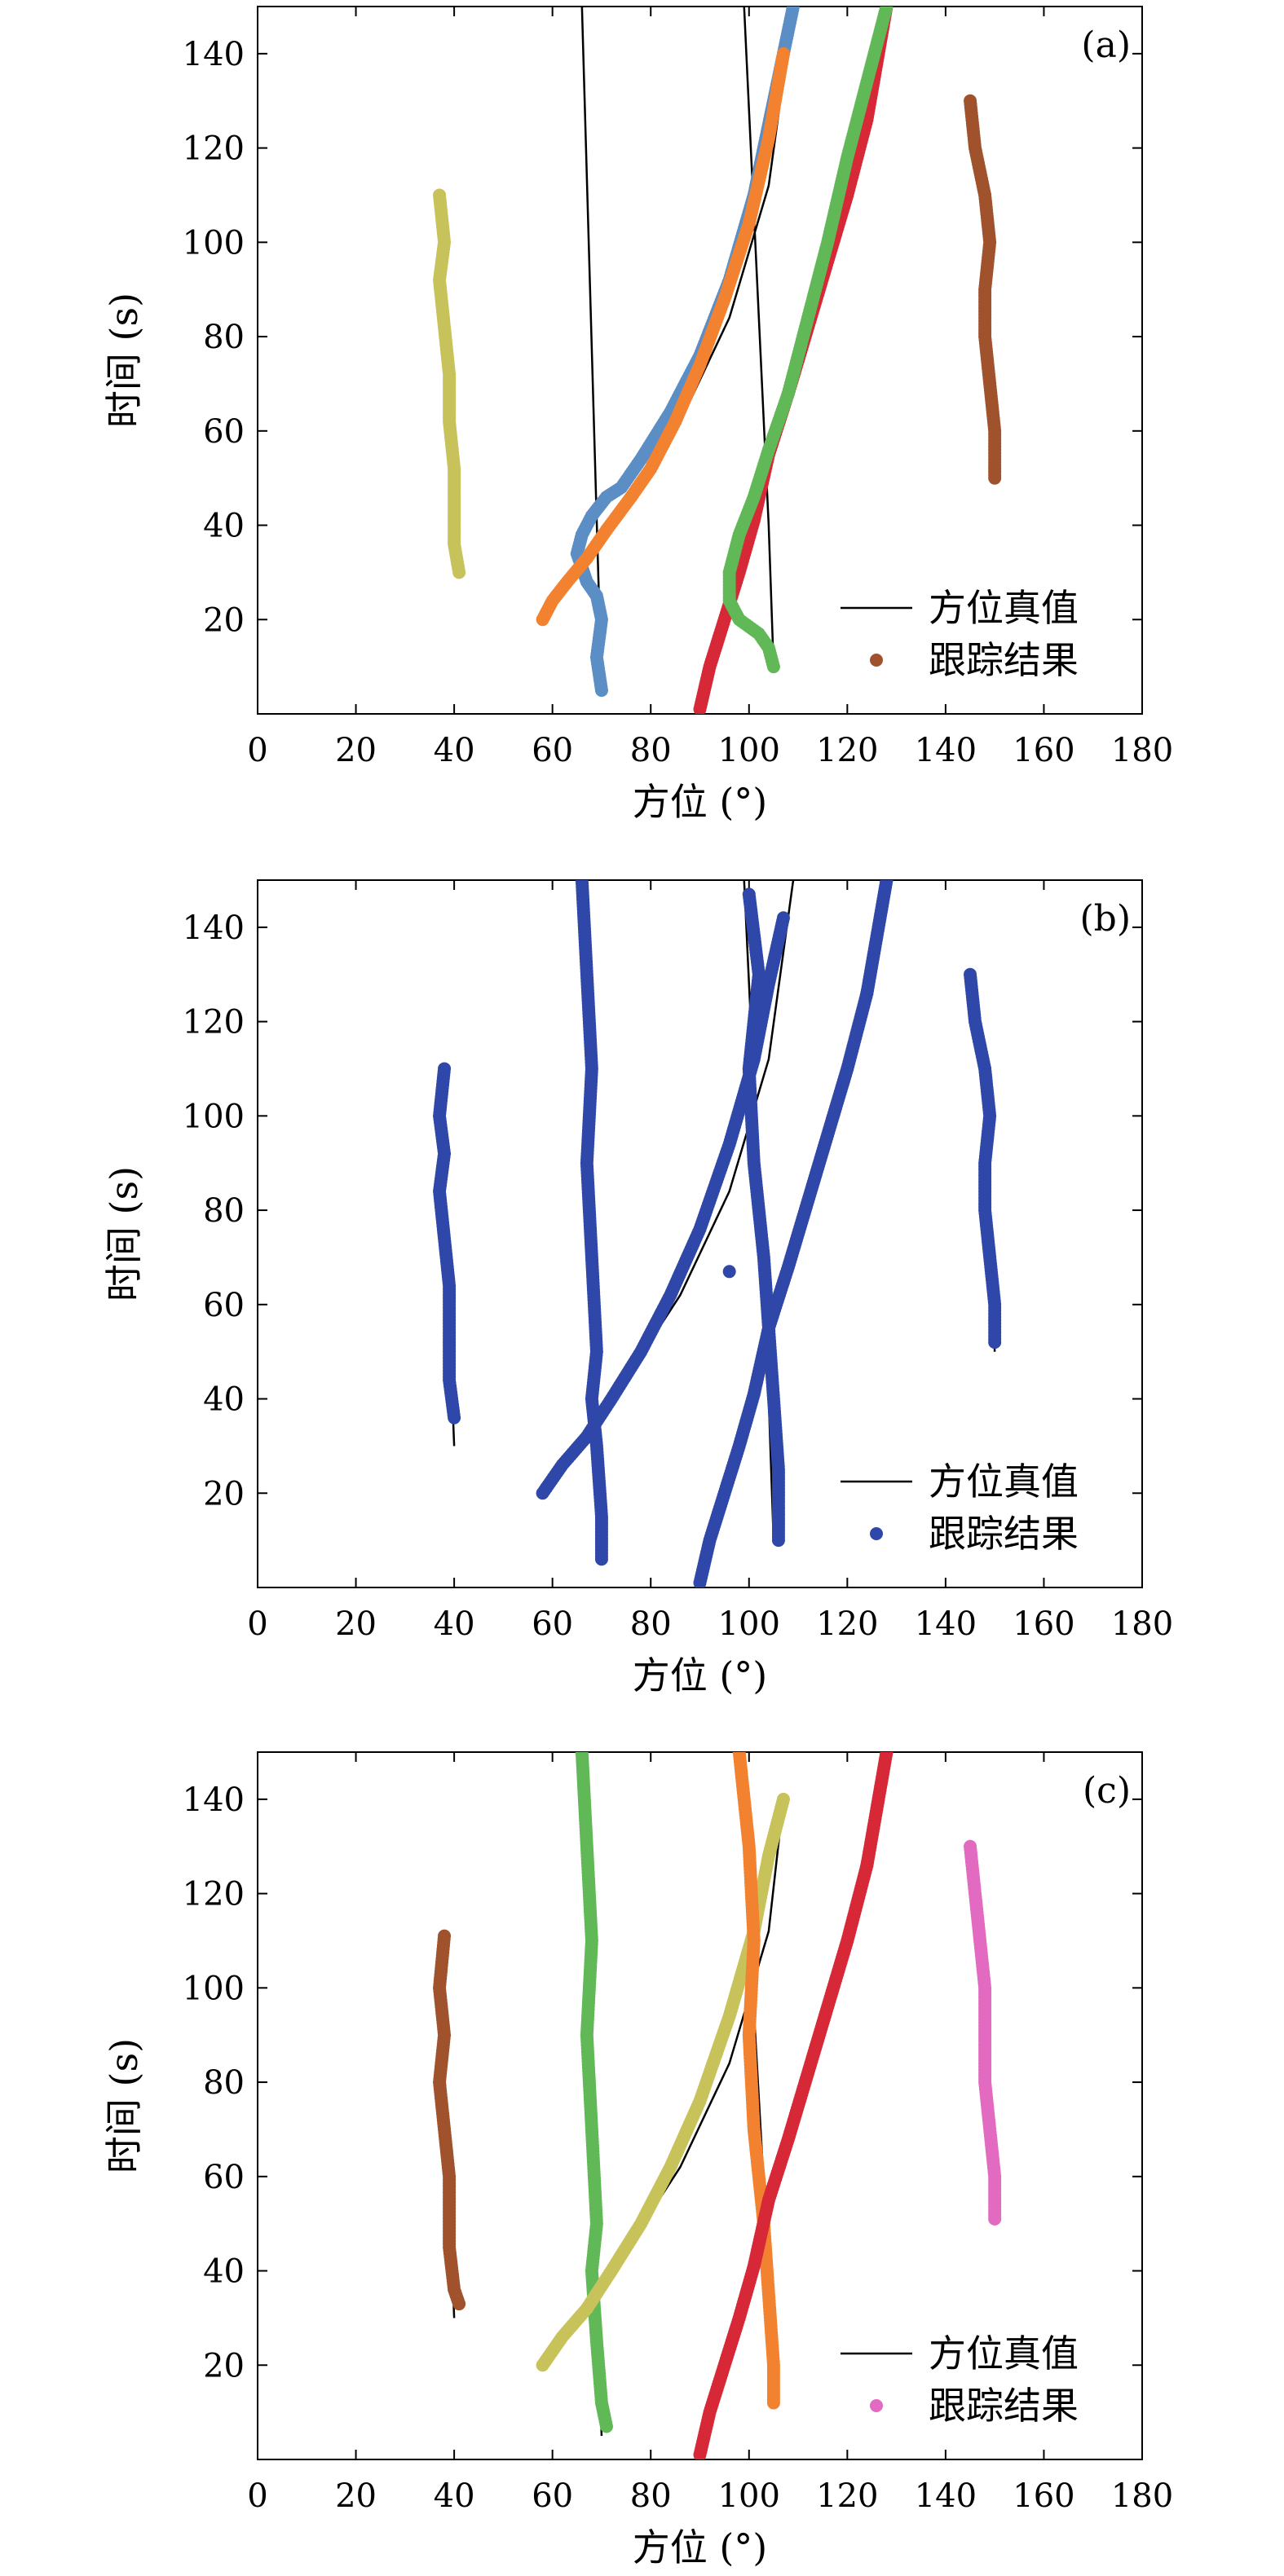 The width and height of the screenshot is (1284, 2576). Describe the element at coordinates (1106, 919) in the screenshot. I see `panel-label: (b)` at that location.